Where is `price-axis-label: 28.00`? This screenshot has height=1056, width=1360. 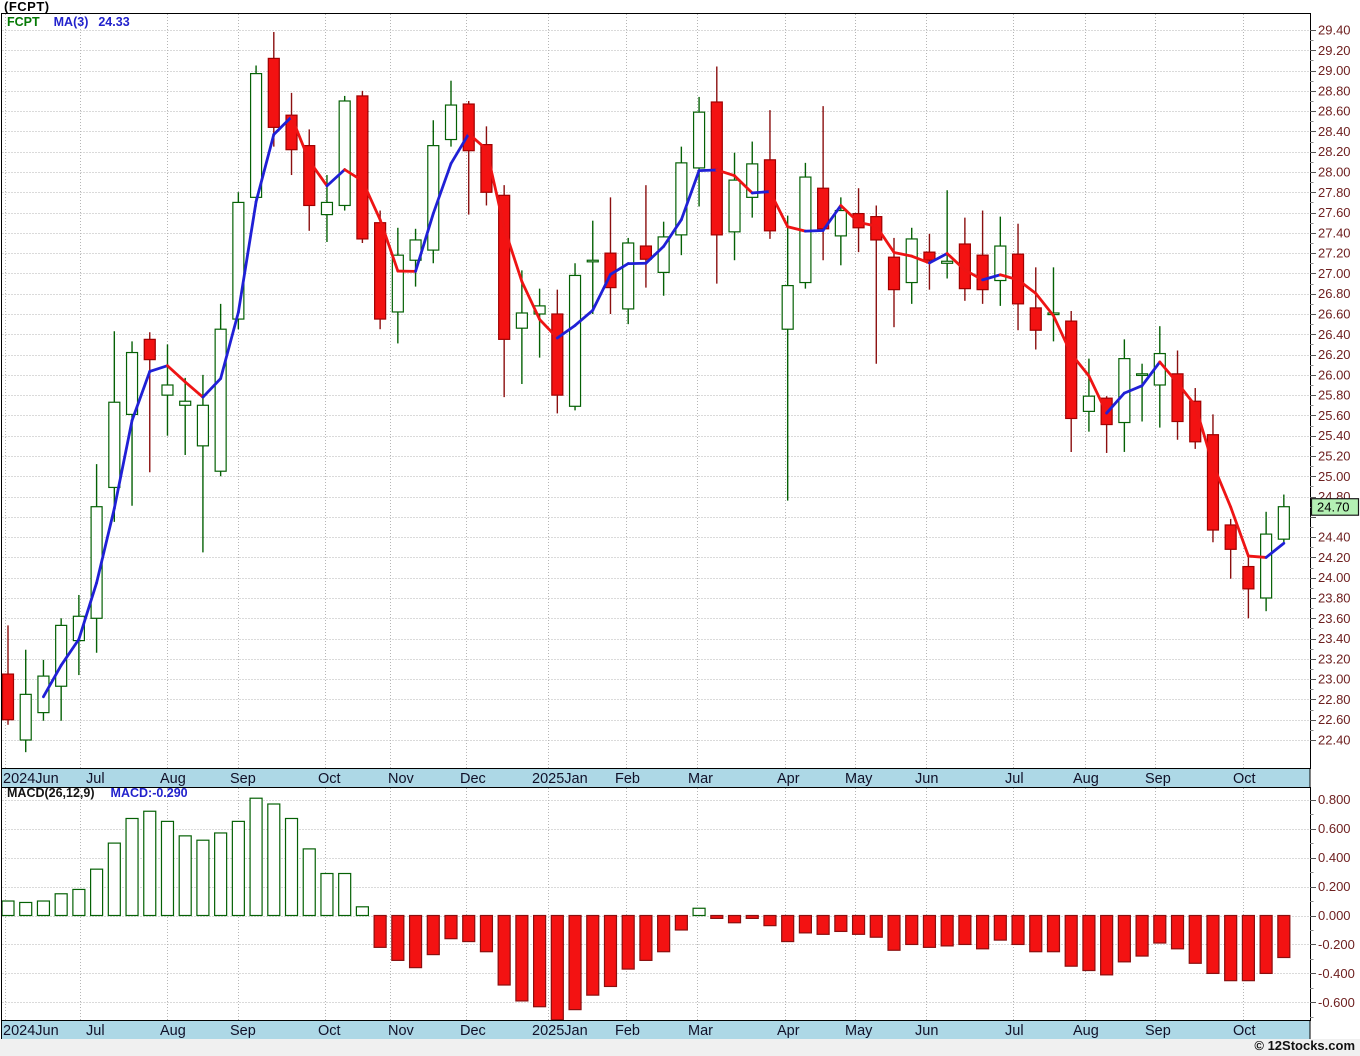 price-axis-label: 28.00 is located at coordinates (1334, 171).